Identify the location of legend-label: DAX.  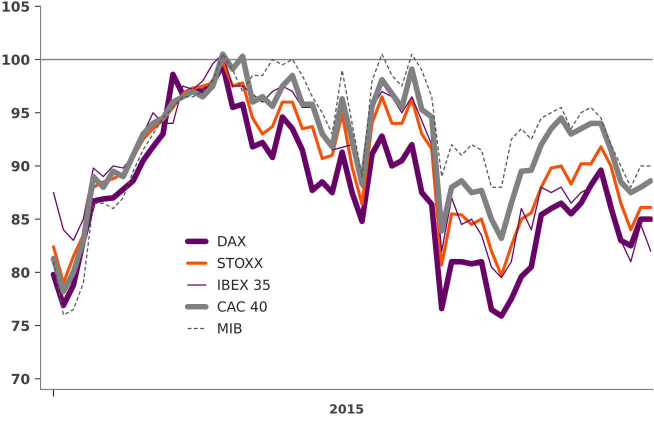
(232, 241).